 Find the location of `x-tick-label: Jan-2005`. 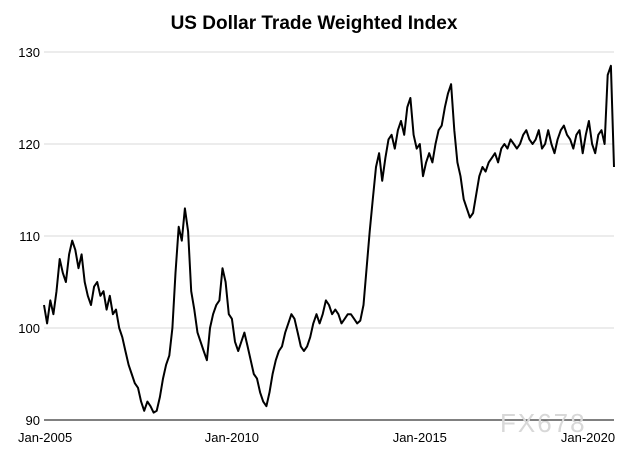

x-tick-label: Jan-2005 is located at coordinates (45, 437).